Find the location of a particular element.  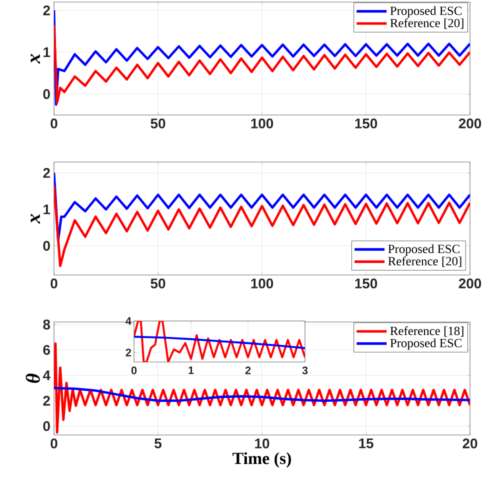

x-tick-label: 15 is located at coordinates (366, 443).